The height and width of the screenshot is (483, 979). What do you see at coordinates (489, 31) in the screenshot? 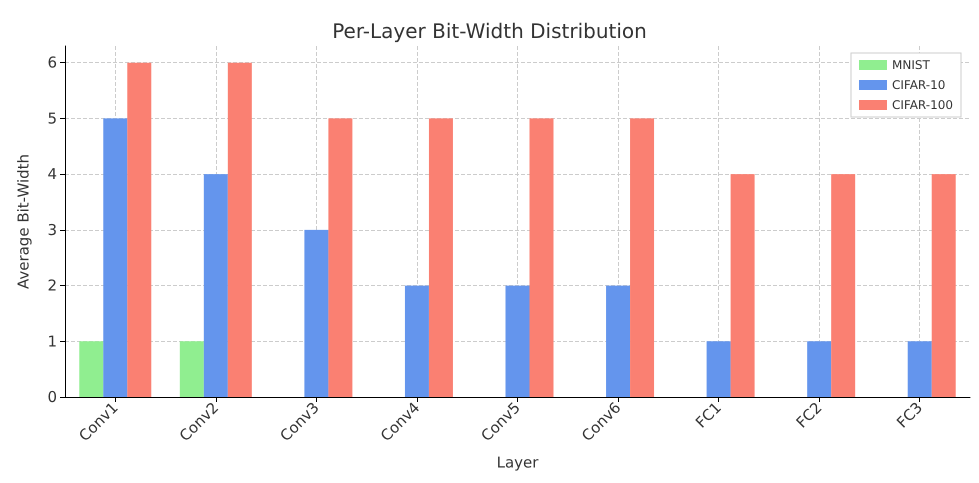
I see `chart-title: Per-Layer Bit-Width Distribution` at bounding box center [489, 31].